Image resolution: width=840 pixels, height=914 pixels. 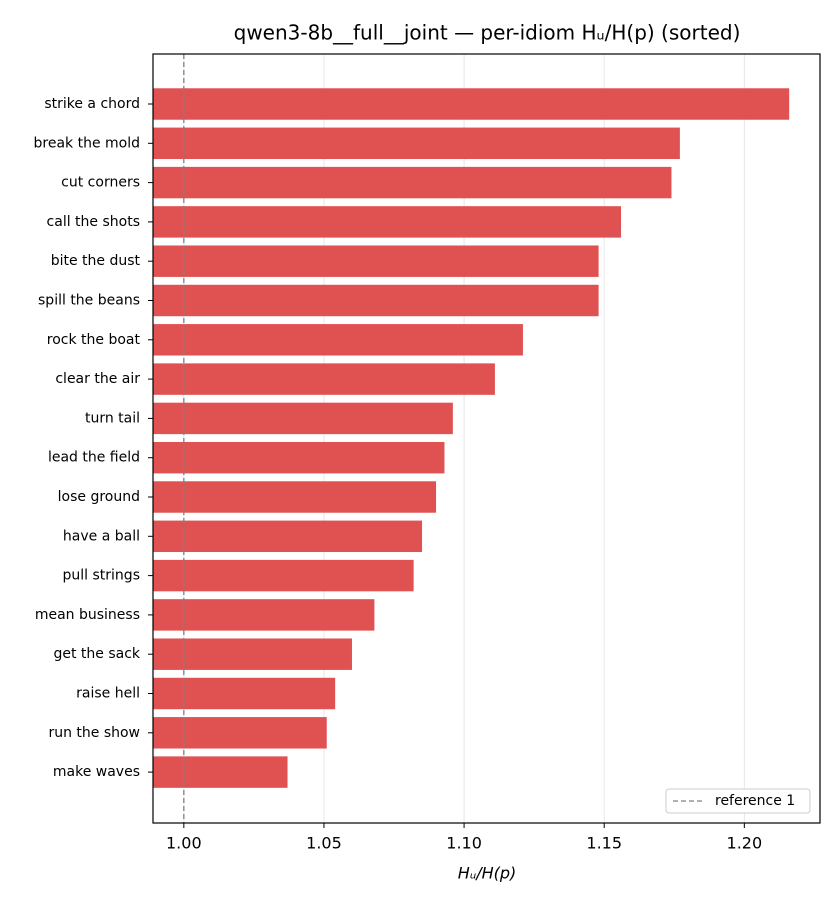 I want to click on y-tick-label: break the mold, so click(x=87, y=143).